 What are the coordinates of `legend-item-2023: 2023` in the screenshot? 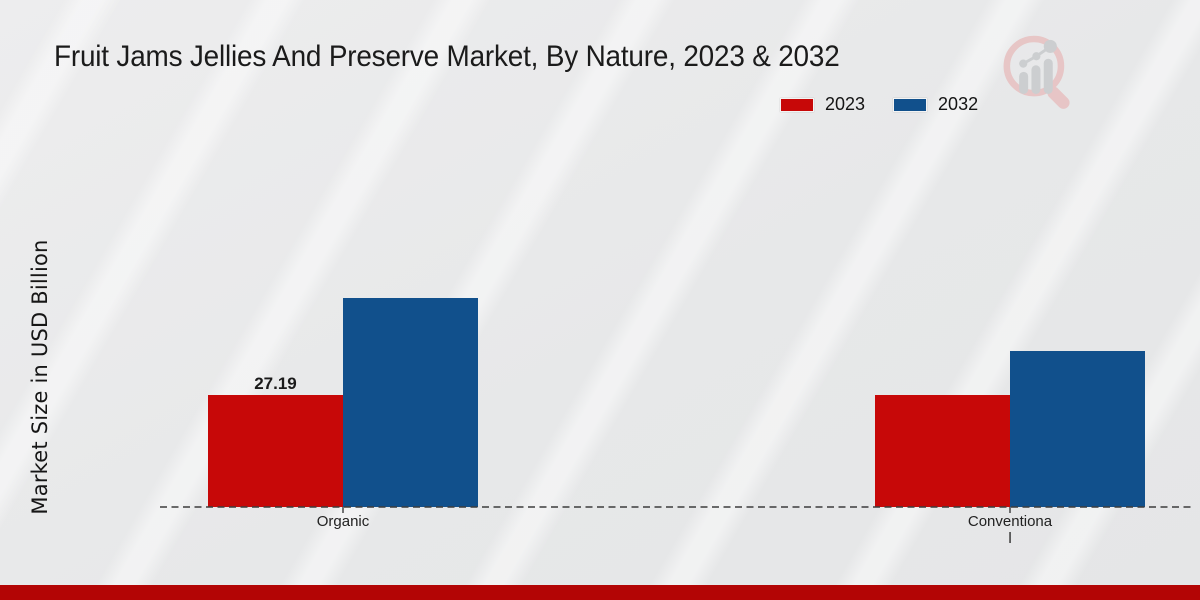 It's located at (822, 104).